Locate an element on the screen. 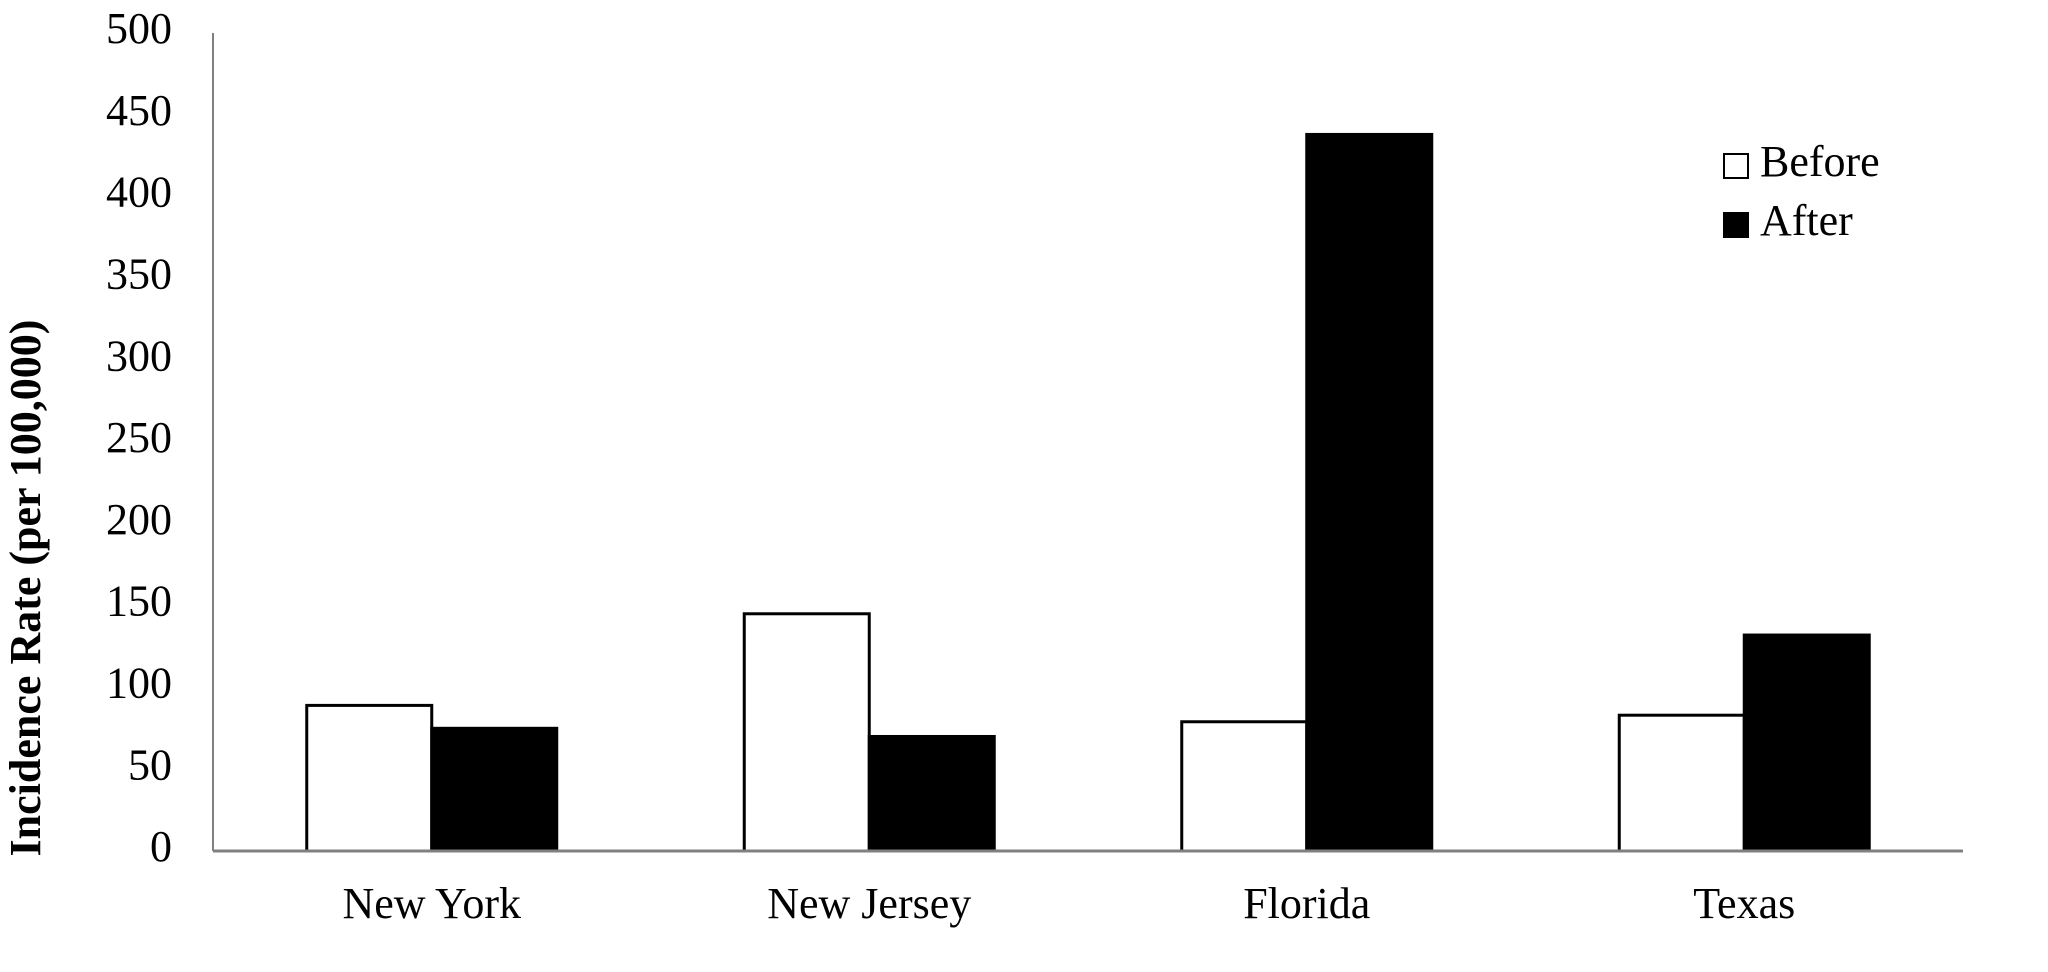 Image resolution: width=2048 pixels, height=972 pixels. y-tick-label: 150 is located at coordinates (139, 601).